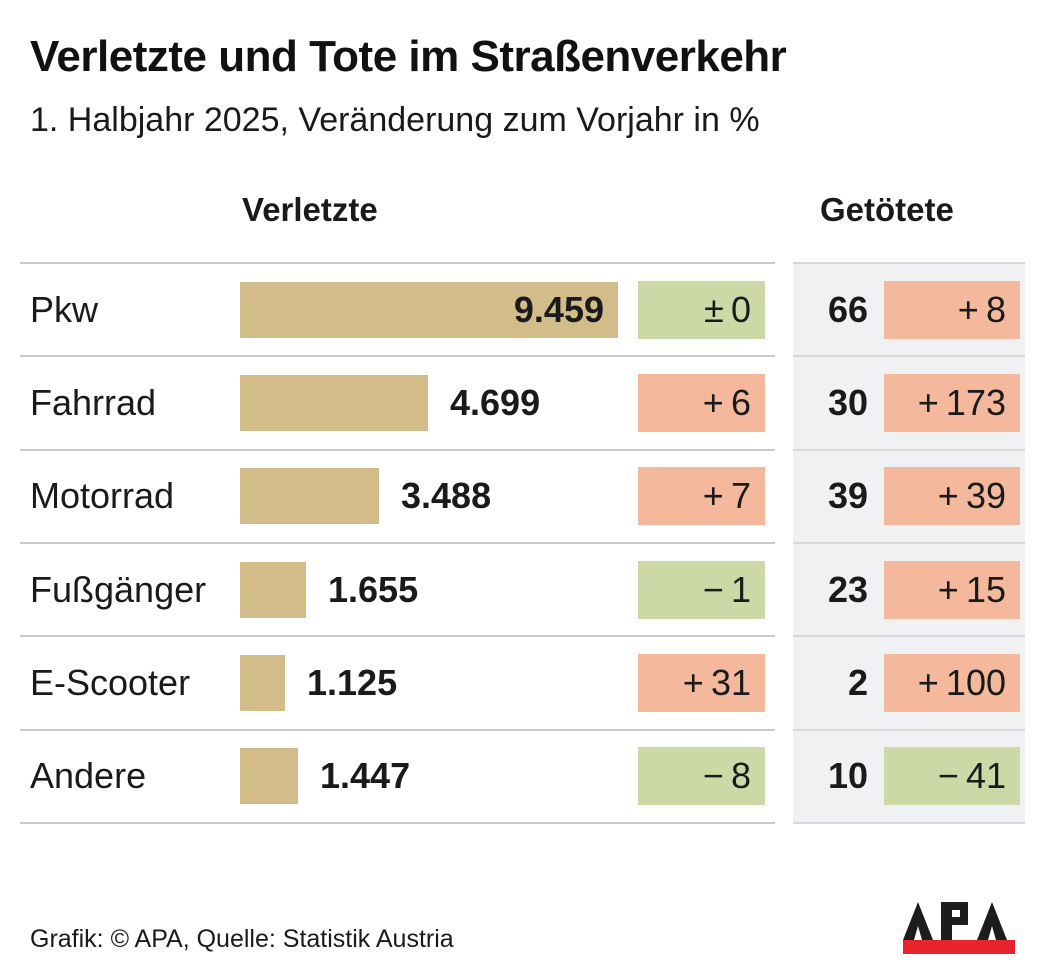 The image size is (1040, 971). What do you see at coordinates (446, 496) in the screenshot?
I see `injured-value: 3.488` at bounding box center [446, 496].